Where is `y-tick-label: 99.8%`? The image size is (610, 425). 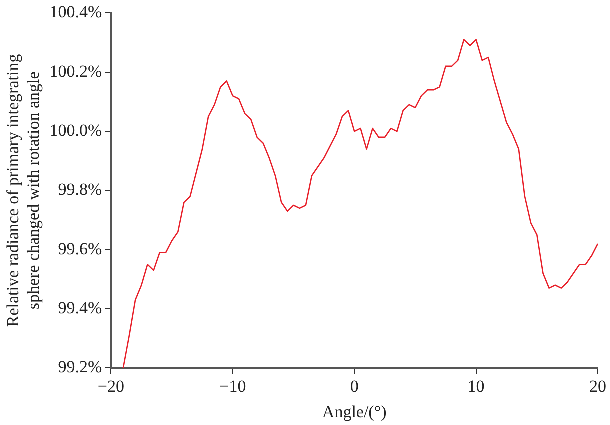
y-tick-label: 99.8% is located at coordinates (80, 190).